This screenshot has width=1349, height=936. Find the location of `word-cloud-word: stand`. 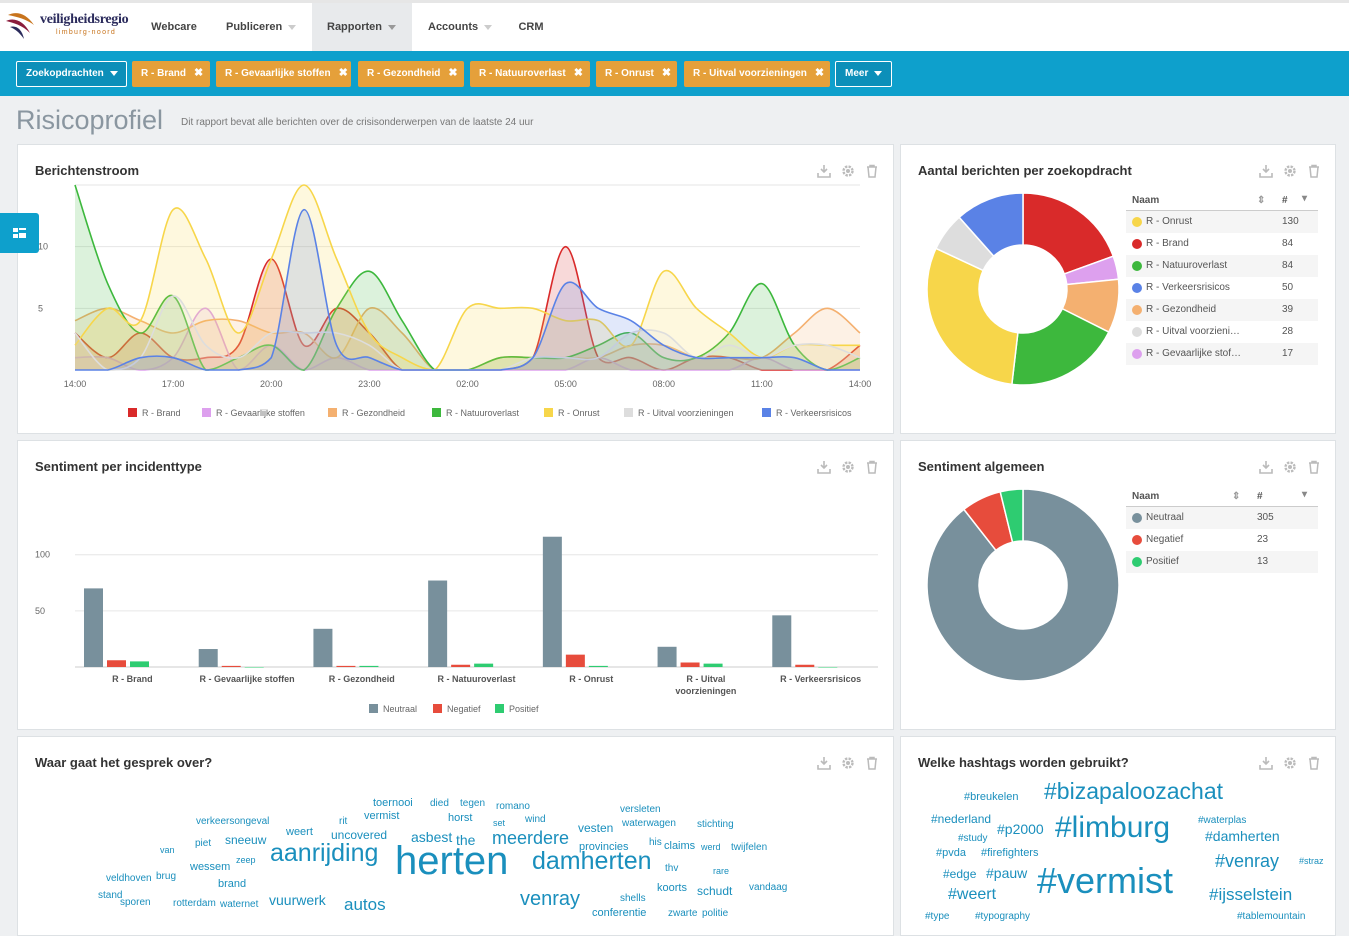

word-cloud-word: stand is located at coordinates (110, 895).